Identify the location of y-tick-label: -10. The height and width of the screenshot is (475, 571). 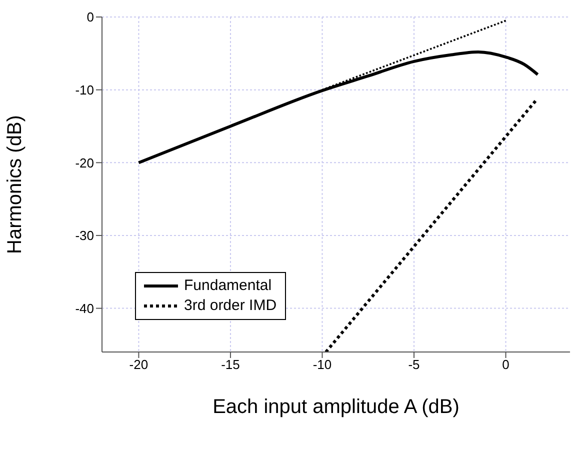
(84, 90).